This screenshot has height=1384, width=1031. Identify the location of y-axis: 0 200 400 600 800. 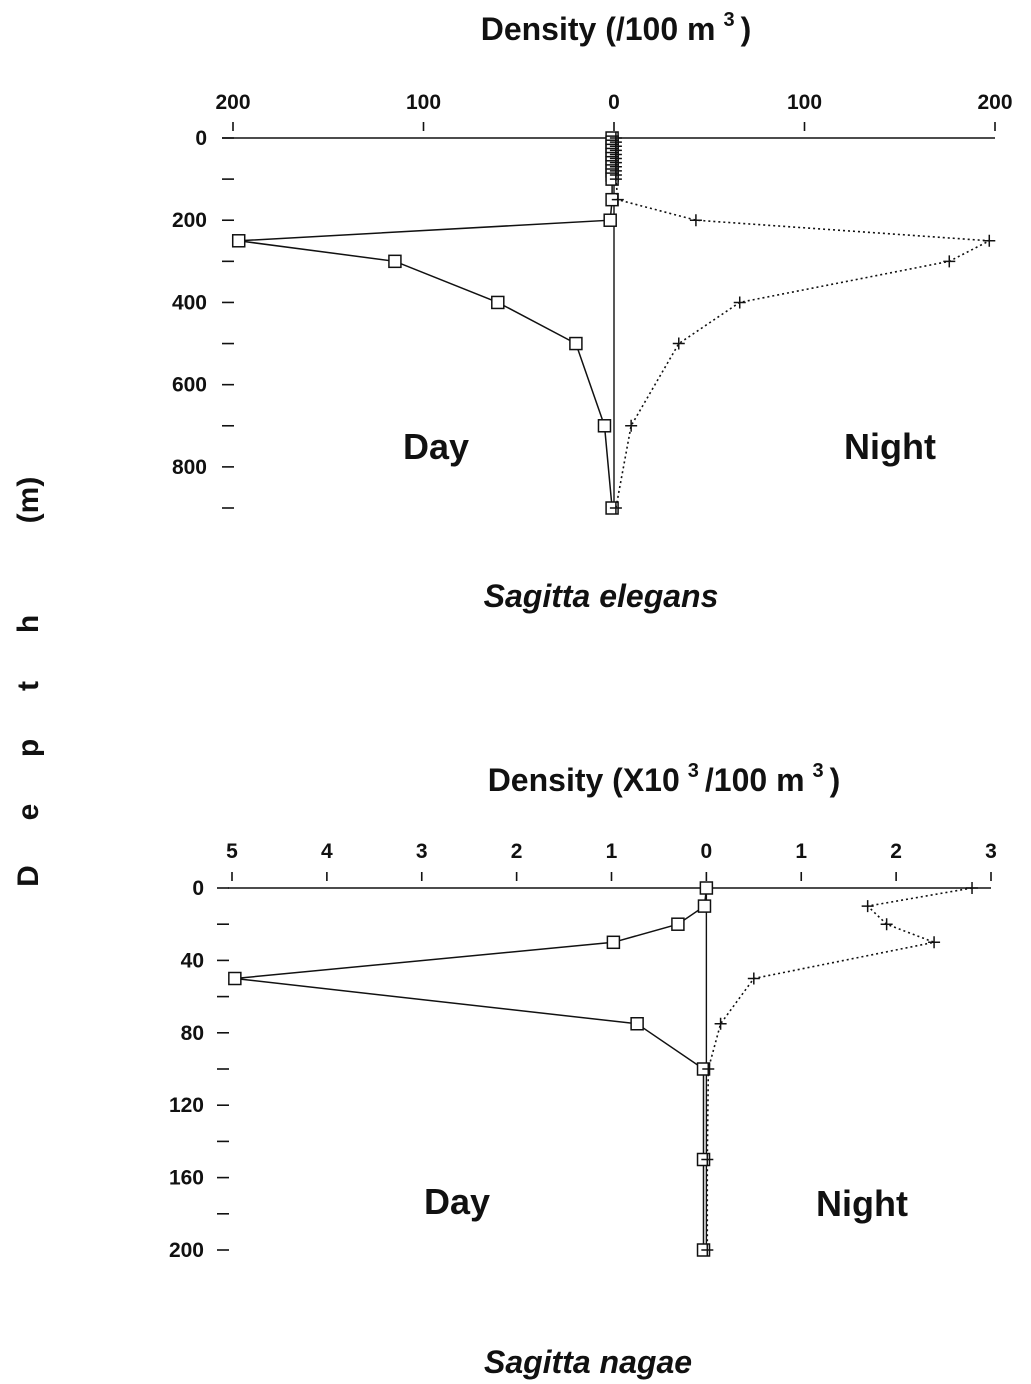
(203, 318).